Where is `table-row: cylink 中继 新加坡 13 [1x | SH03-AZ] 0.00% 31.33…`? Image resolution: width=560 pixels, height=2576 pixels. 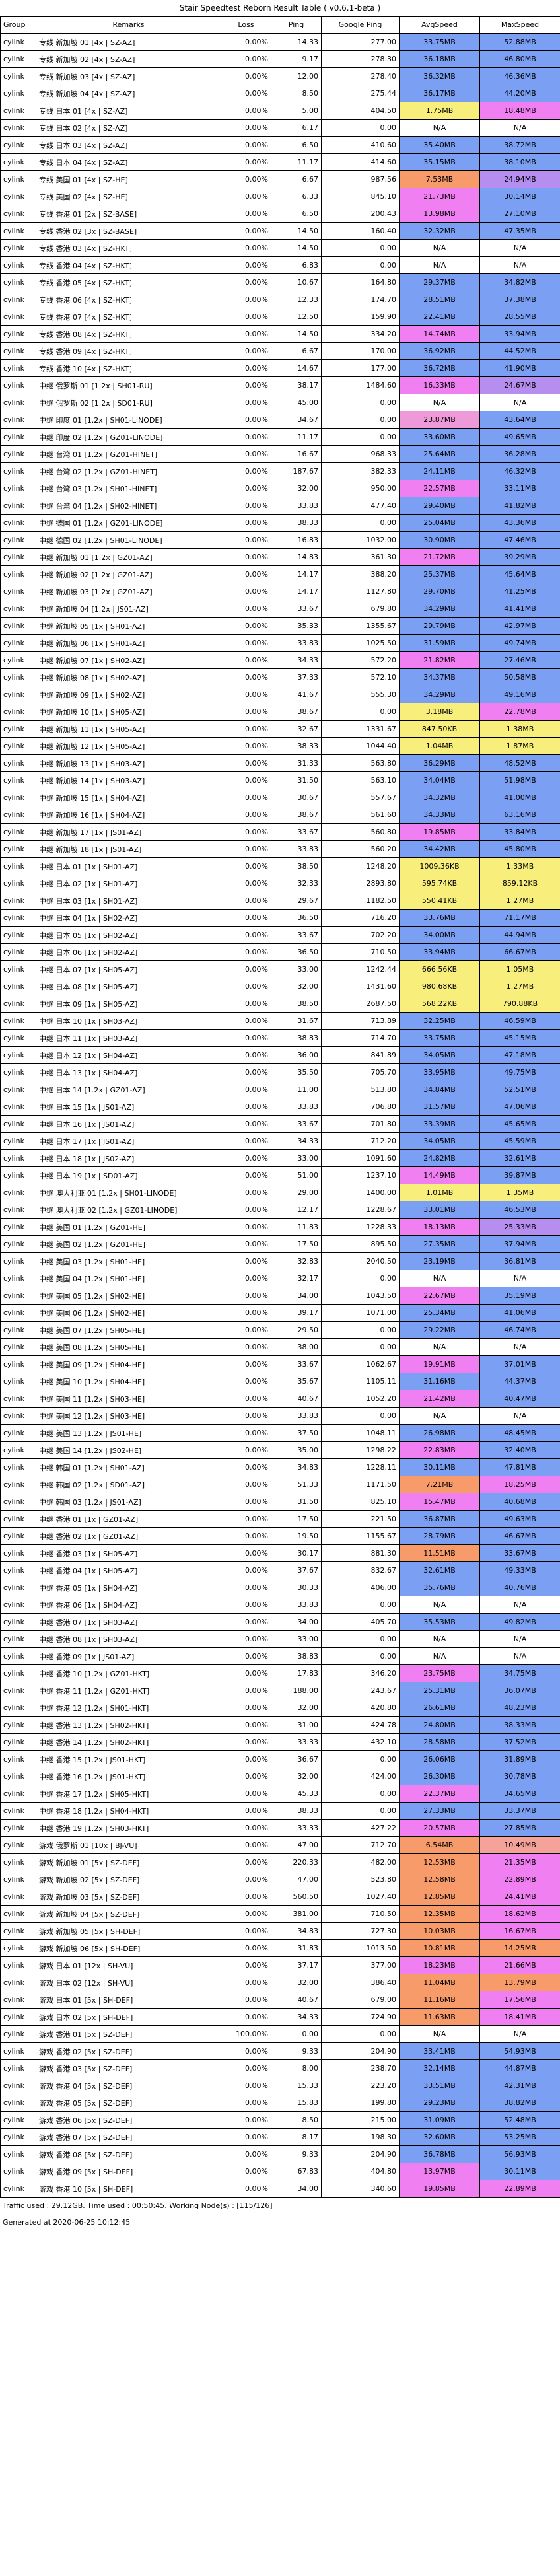
table-row: cylink 中继 新加坡 13 [1x | SH03-AZ] 0.00% 31.33… is located at coordinates (280, 763).